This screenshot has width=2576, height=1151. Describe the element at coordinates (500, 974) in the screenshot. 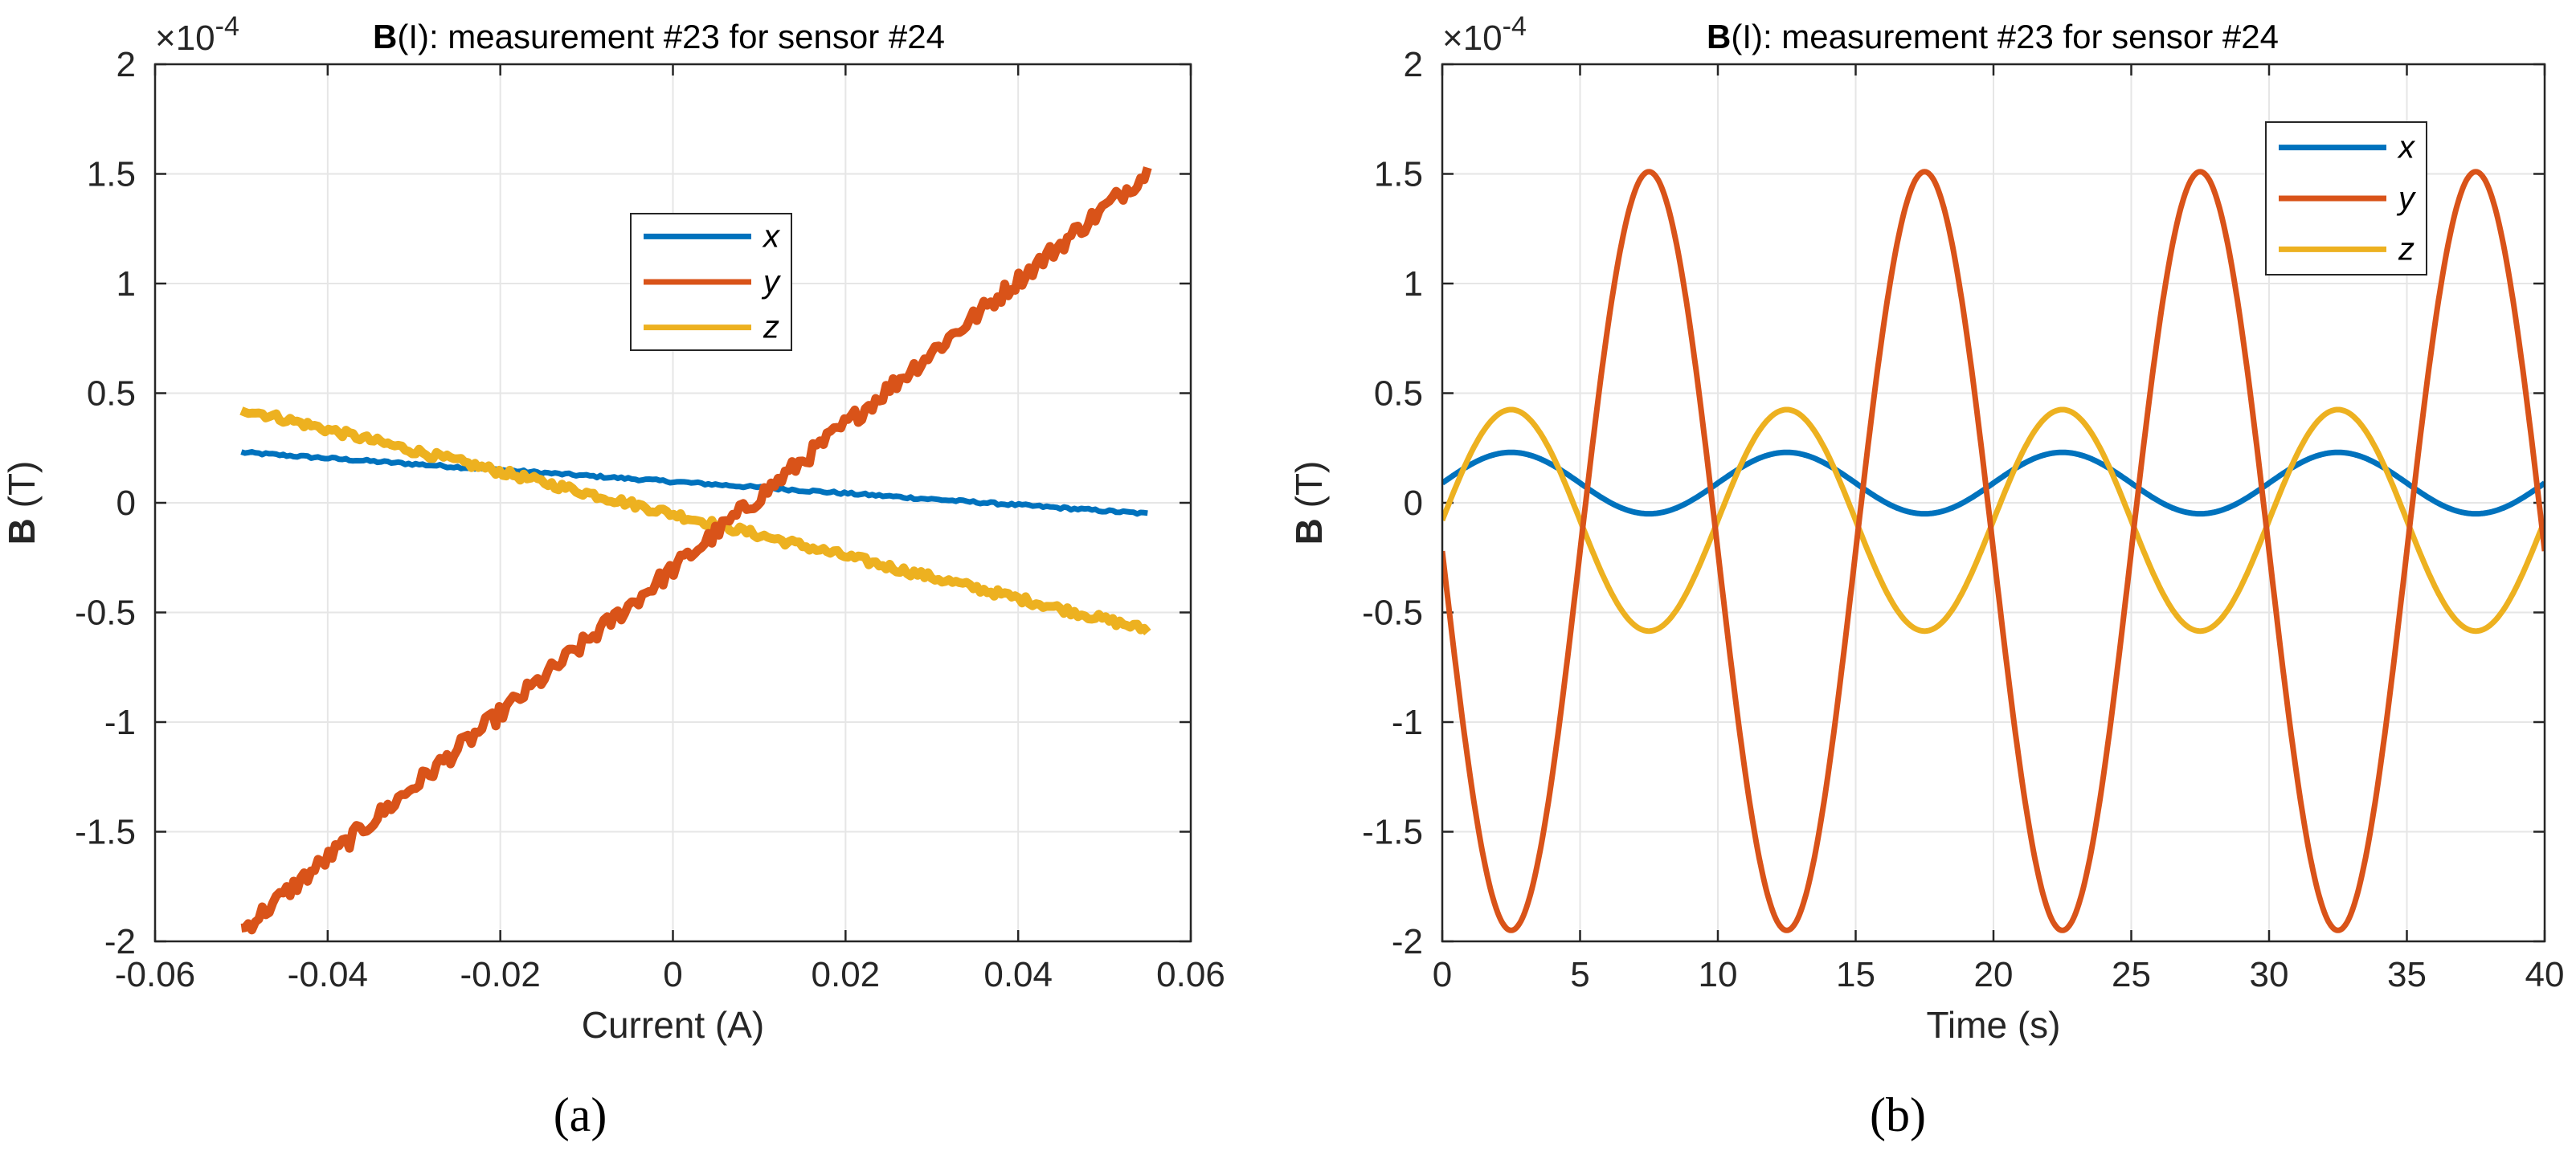

I see `x-tick-label: -0.02` at that location.